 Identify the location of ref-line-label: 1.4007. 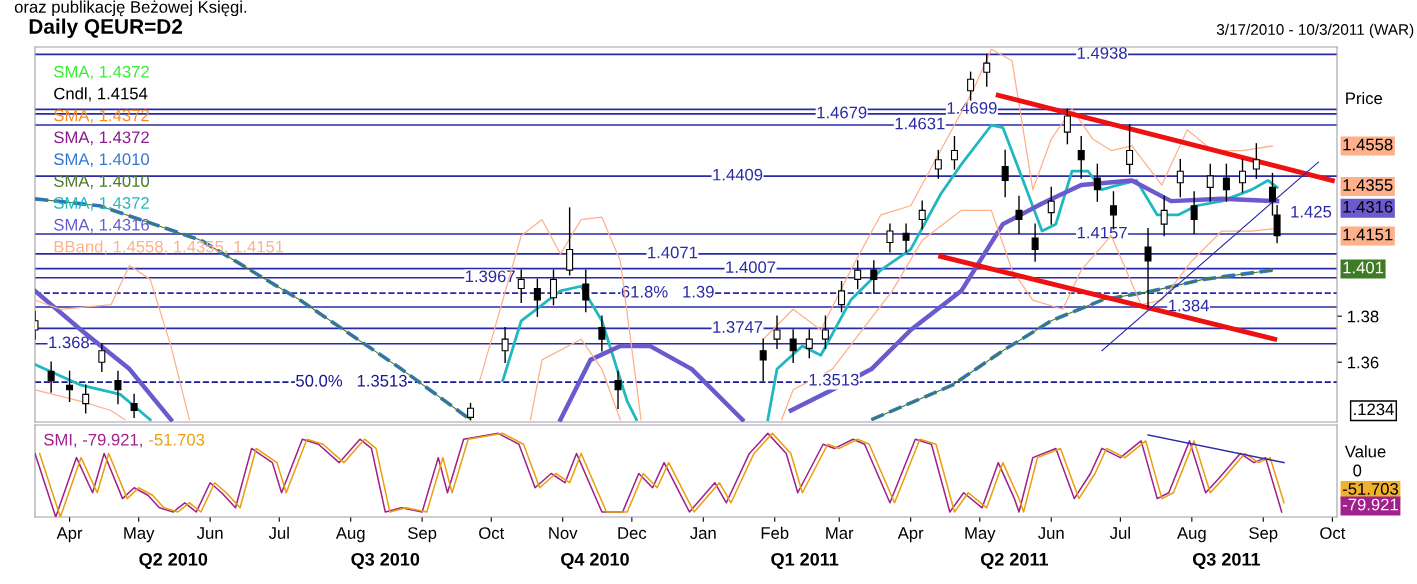
(751, 267).